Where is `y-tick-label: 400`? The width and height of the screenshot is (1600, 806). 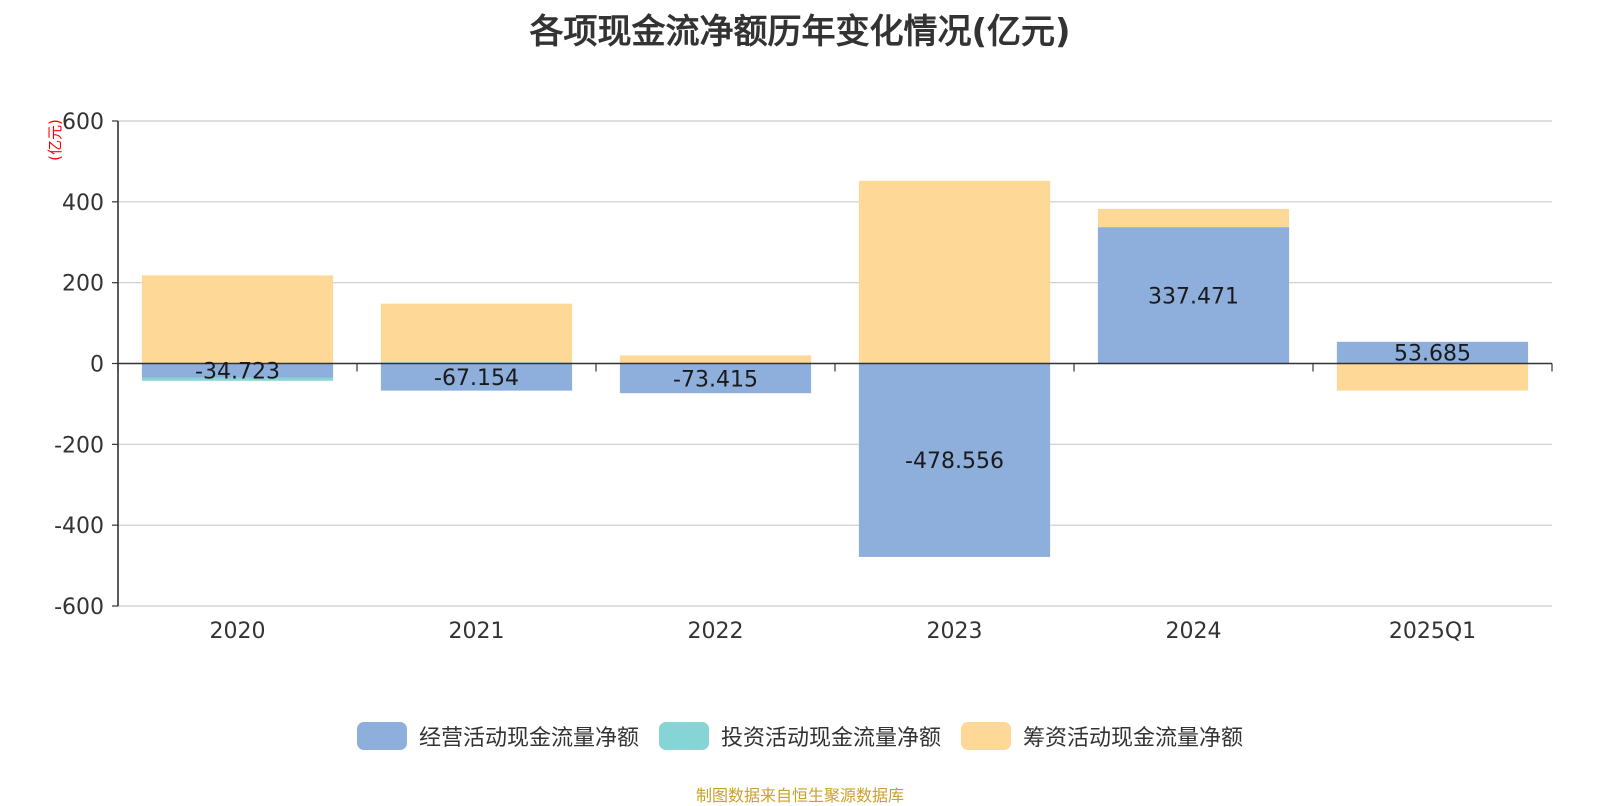 y-tick-label: 400 is located at coordinates (83, 203).